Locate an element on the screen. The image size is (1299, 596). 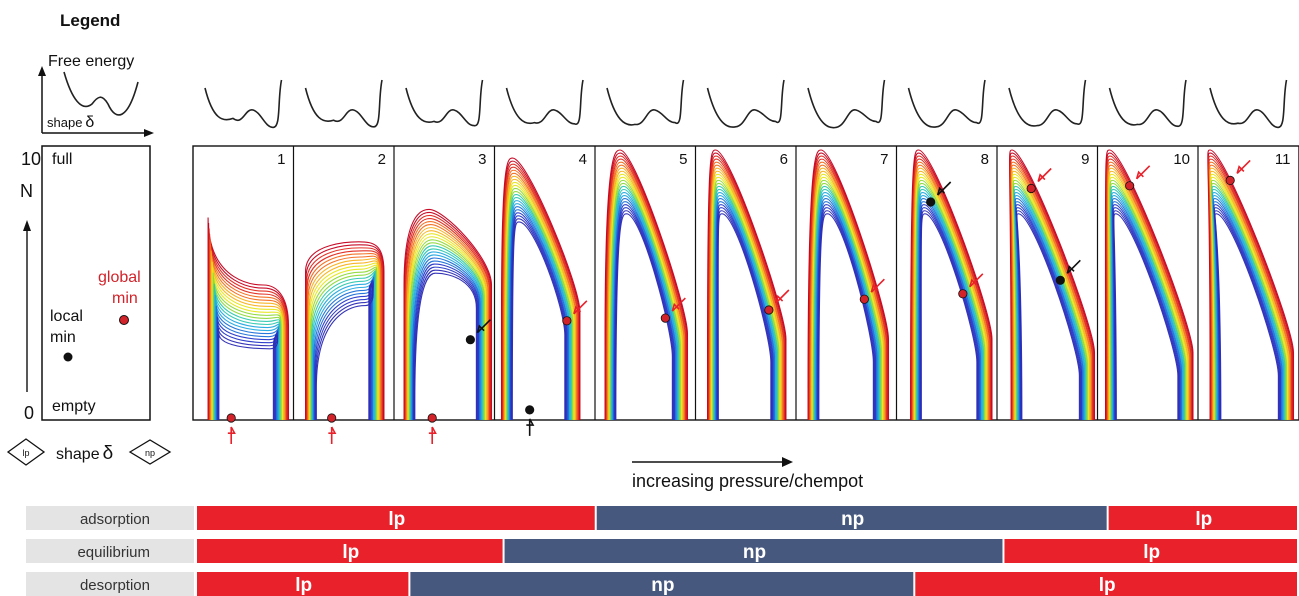
panel-number: 6 is located at coordinates (784, 159).